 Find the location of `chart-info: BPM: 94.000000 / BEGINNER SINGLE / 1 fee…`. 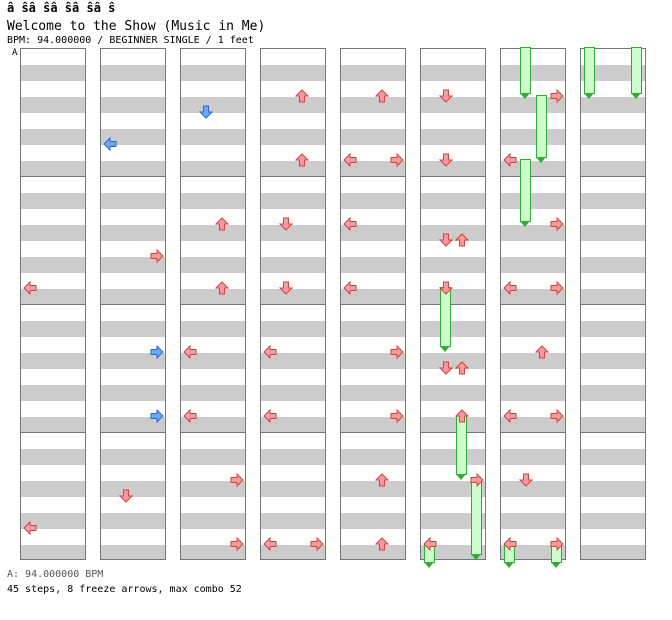

chart-info: BPM: 94.000000 / BEGINNER SINGLE / 1 fee… is located at coordinates (130, 40).